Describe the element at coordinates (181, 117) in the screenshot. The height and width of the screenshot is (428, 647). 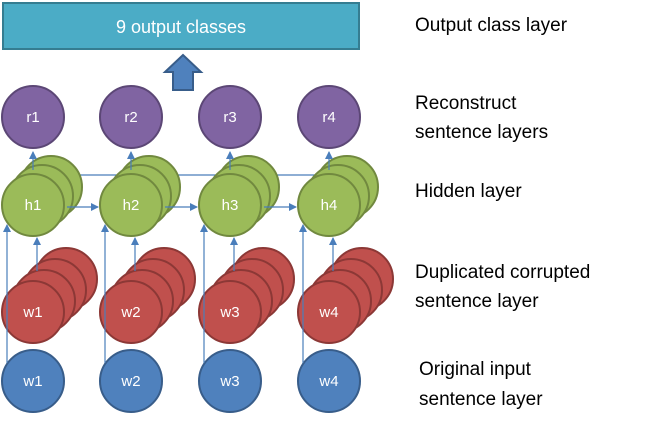
I see `reconstruct-layer-nodes: r1 r2 r3 r4` at that location.